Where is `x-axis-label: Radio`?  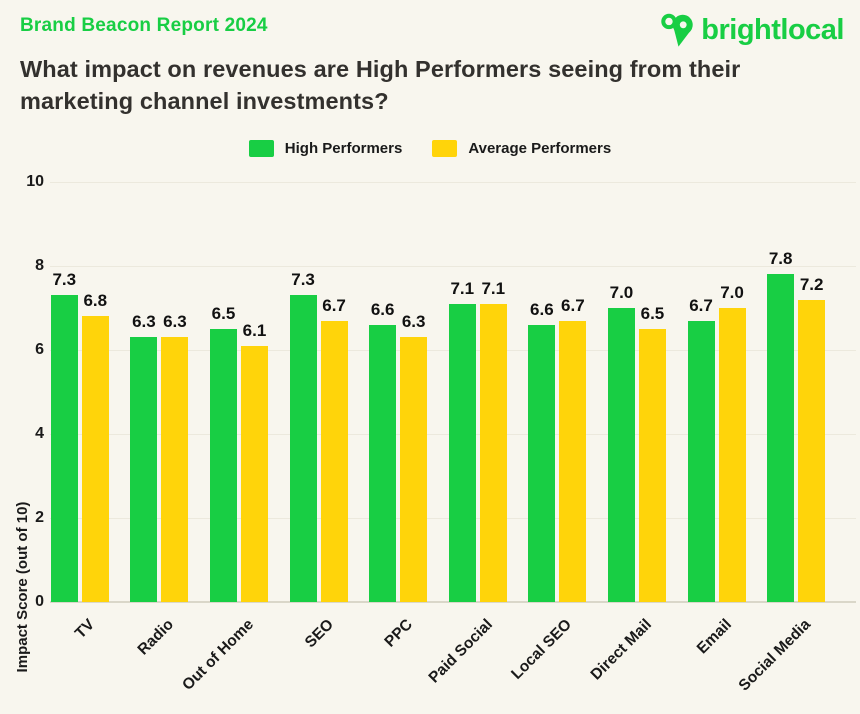 x-axis-label: Radio is located at coordinates (156, 637).